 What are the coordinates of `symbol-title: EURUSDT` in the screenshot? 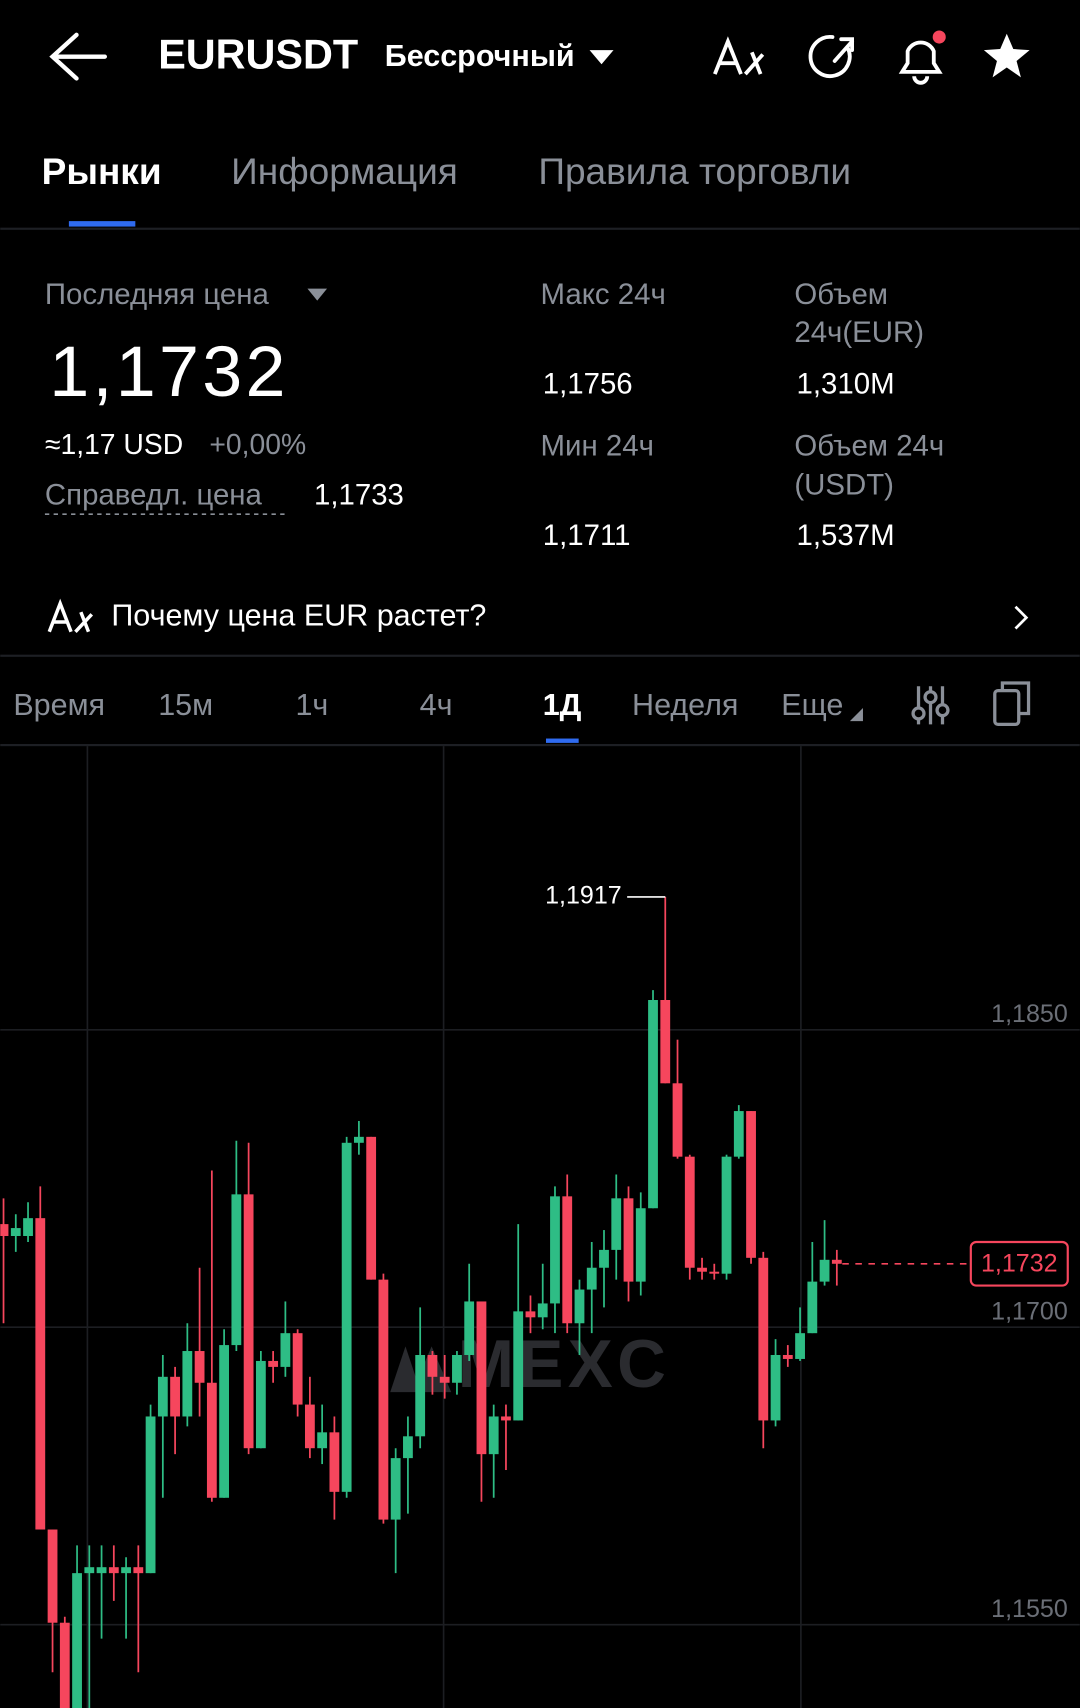 It's located at (258, 55).